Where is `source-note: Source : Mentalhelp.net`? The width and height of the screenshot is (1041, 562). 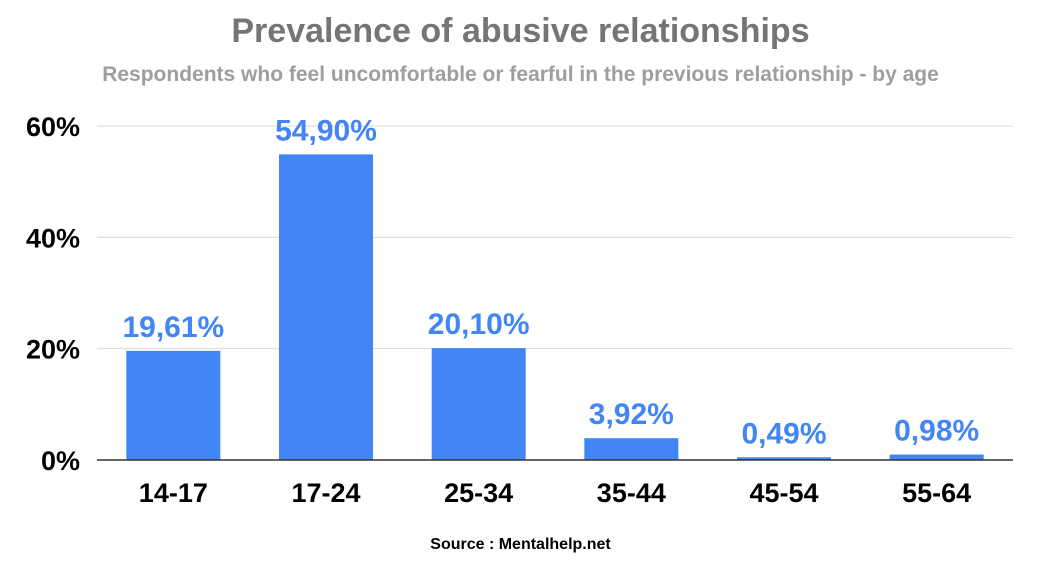 source-note: Source : Mentalhelp.net is located at coordinates (520, 544).